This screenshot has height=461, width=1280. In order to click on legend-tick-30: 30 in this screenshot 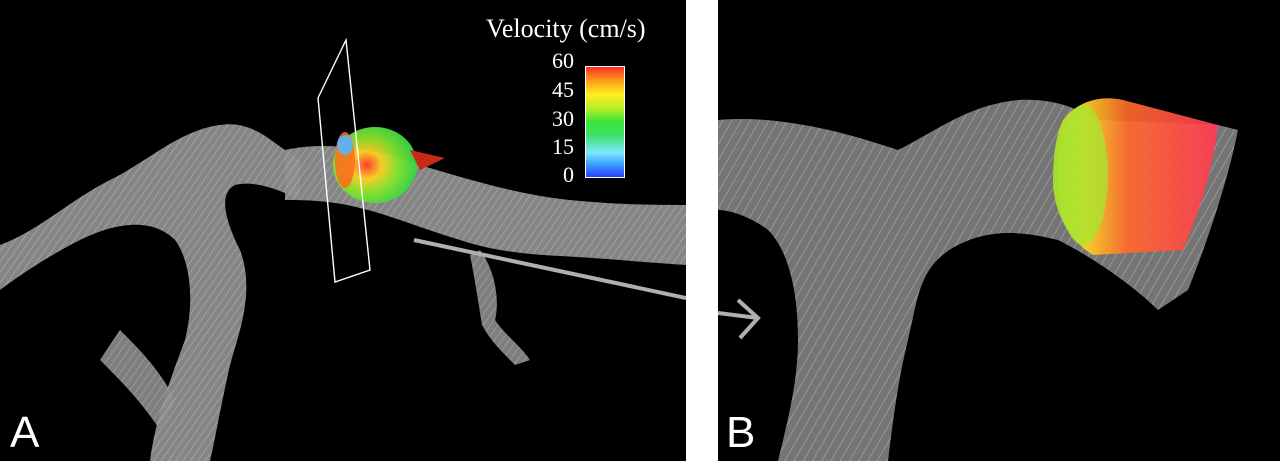, I will do `click(563, 118)`.